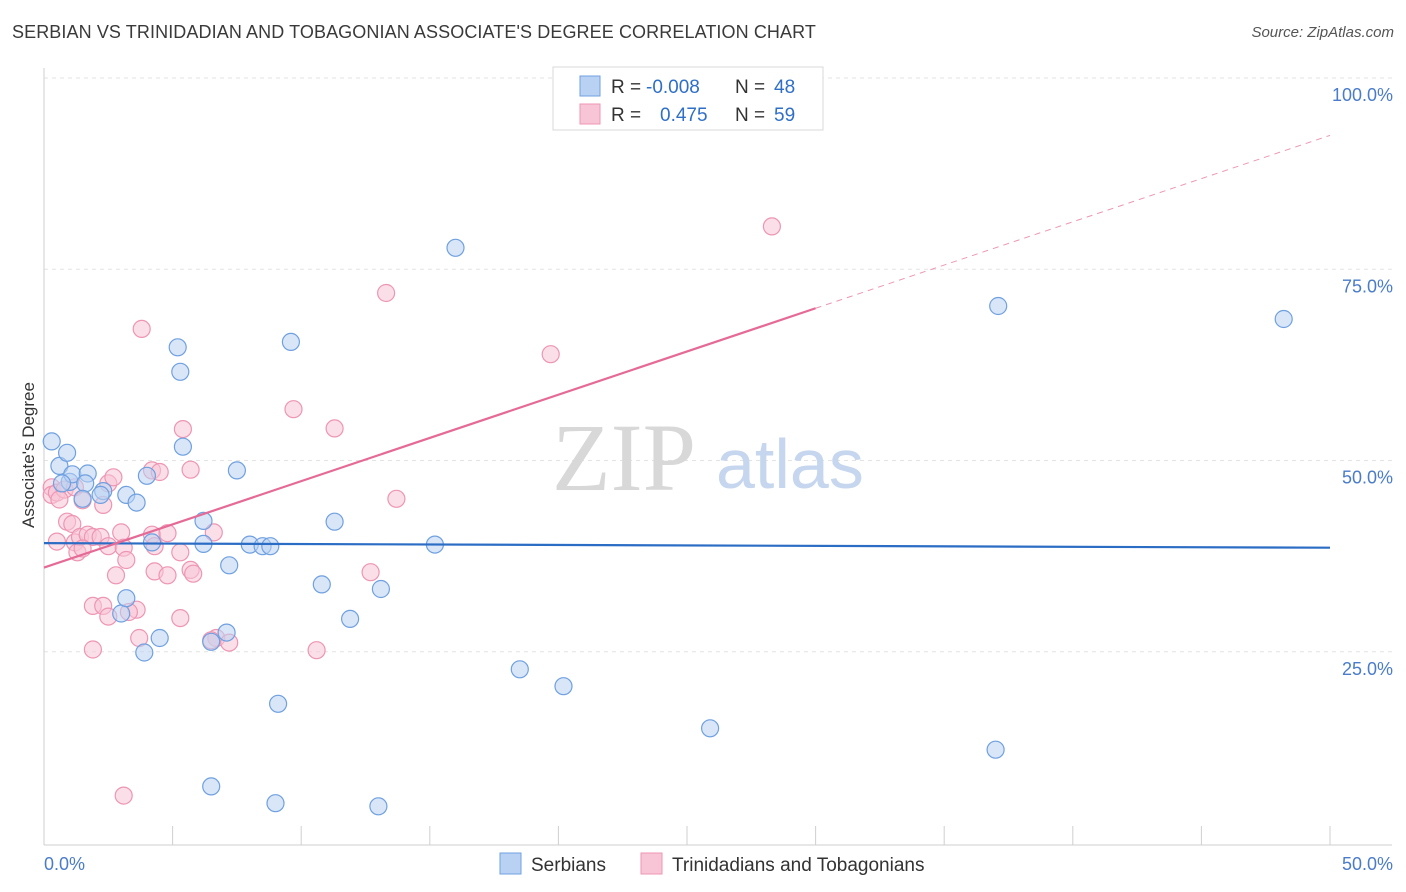 The height and width of the screenshot is (892, 1406). What do you see at coordinates (510, 863) in the screenshot?
I see `bottom-legend-swatch-serbians` at bounding box center [510, 863].